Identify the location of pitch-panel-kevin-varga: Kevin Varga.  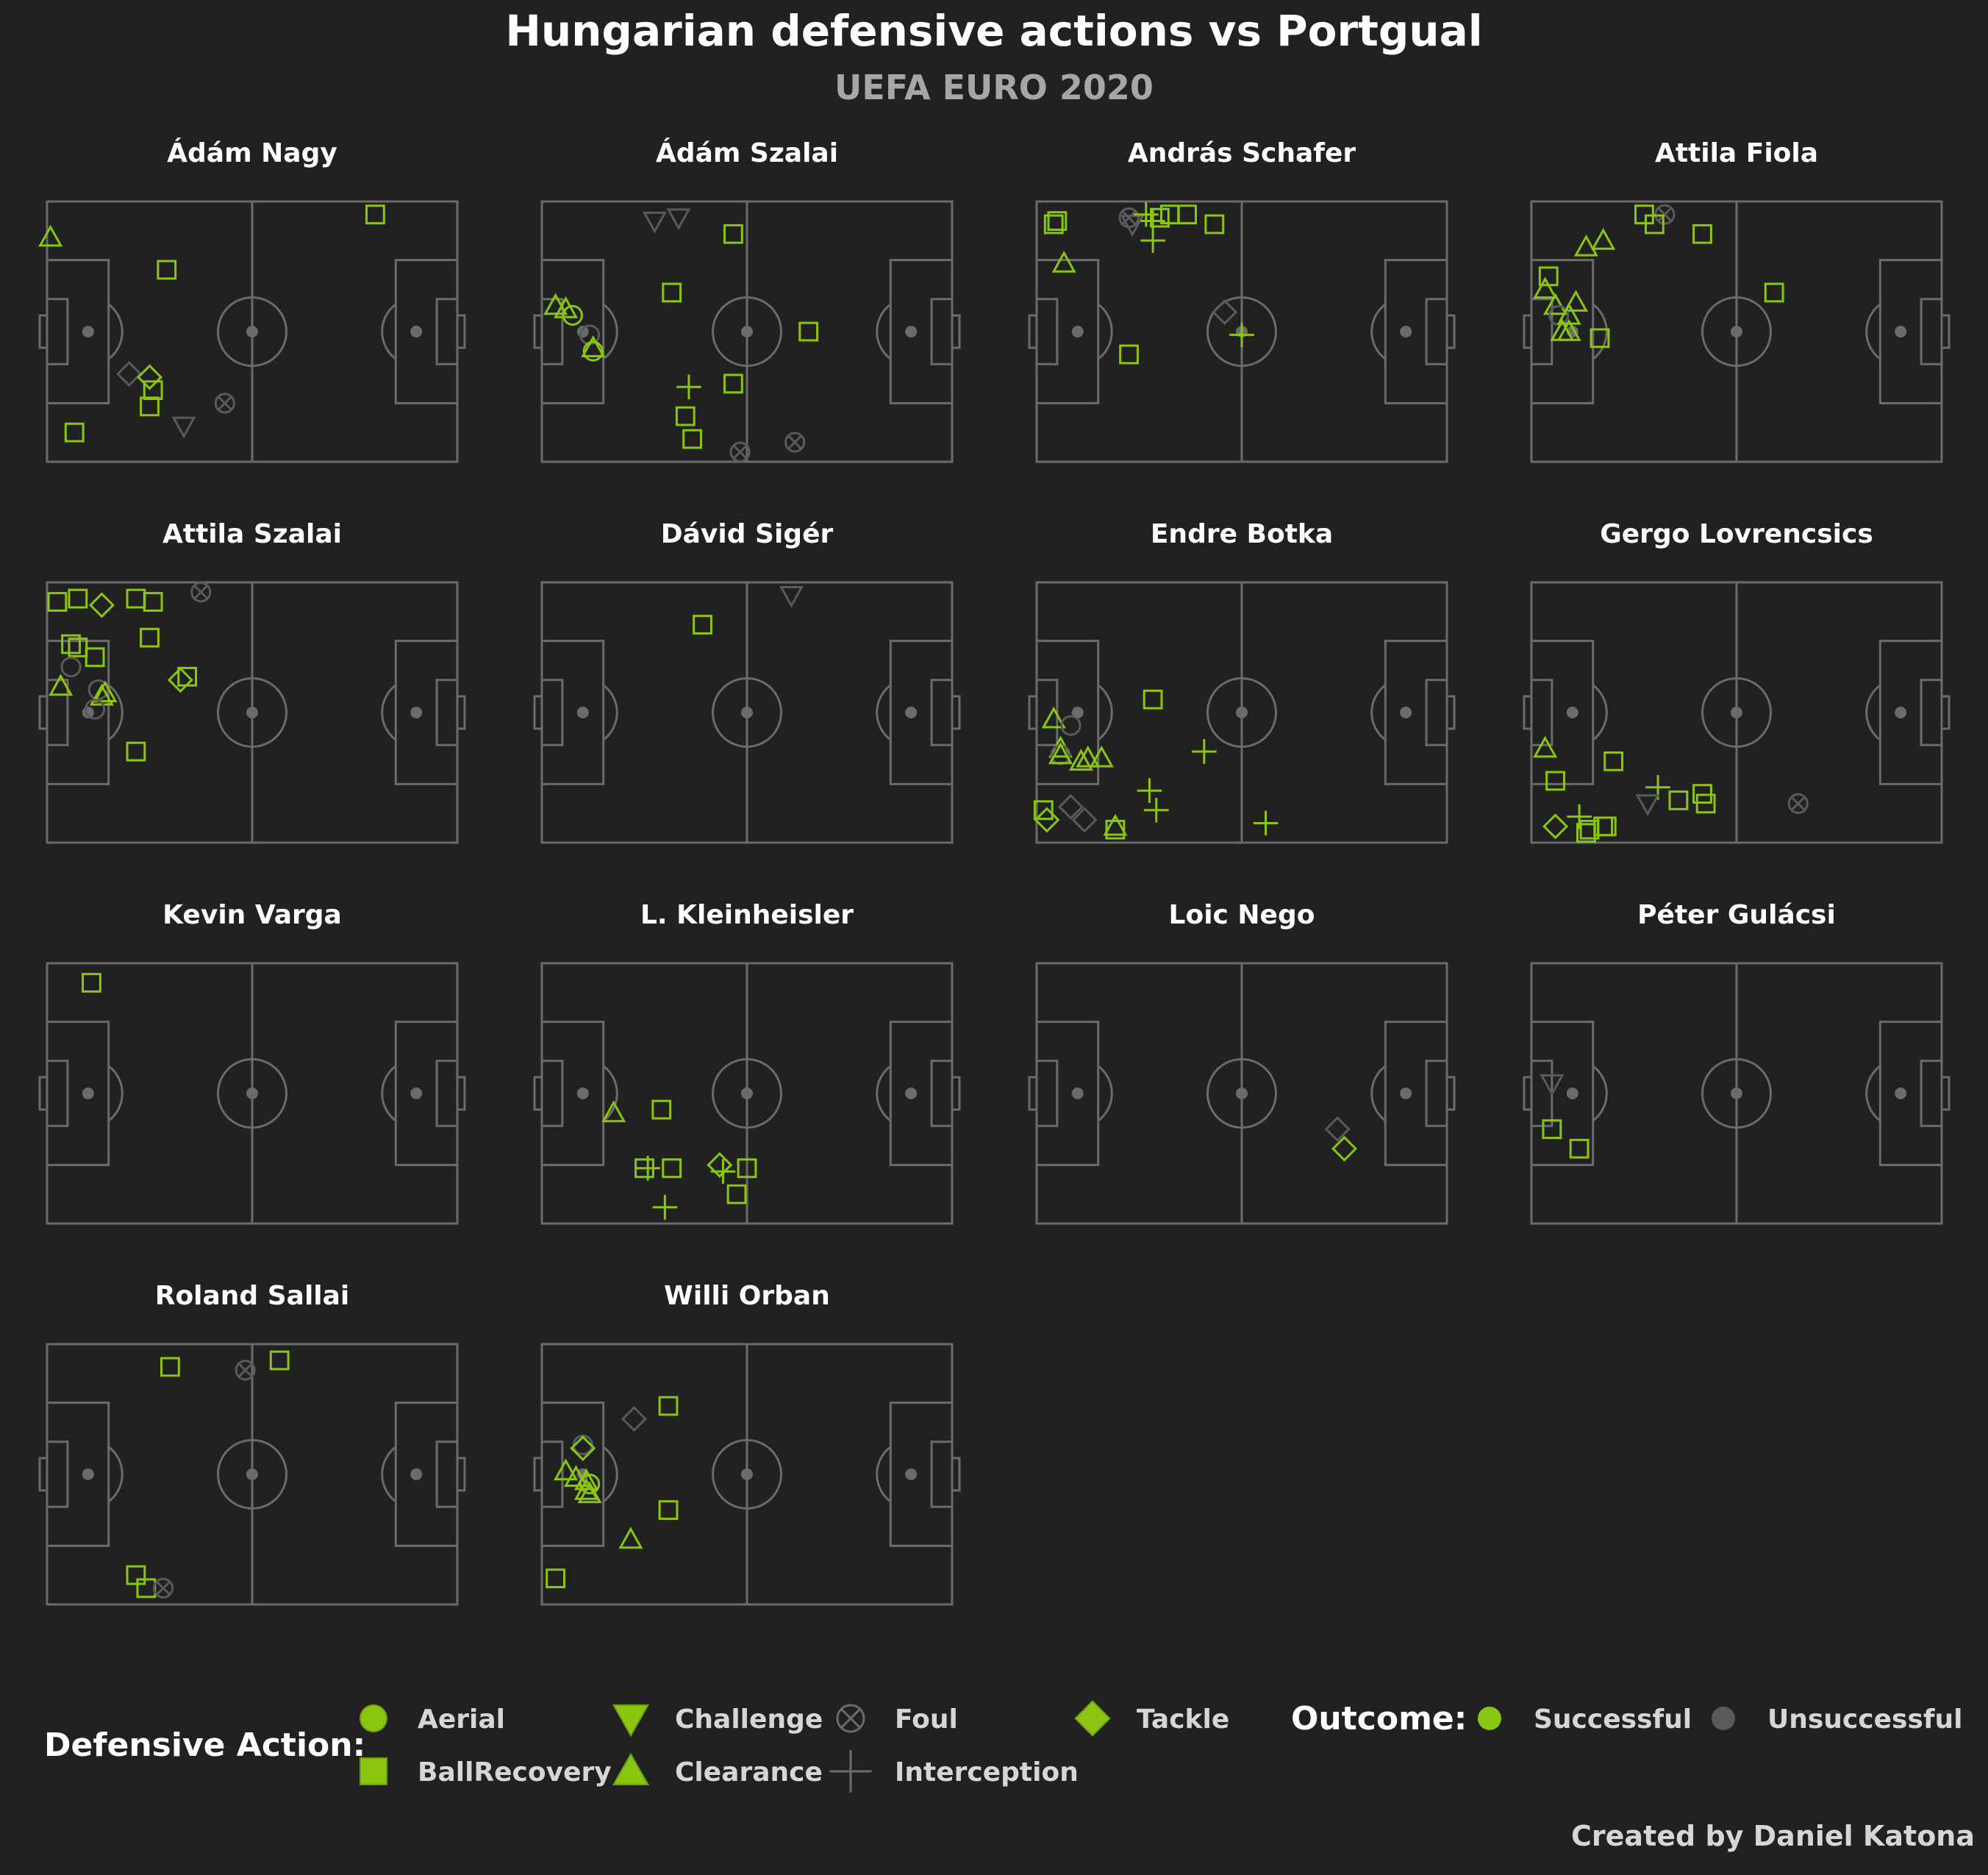
(252, 1062).